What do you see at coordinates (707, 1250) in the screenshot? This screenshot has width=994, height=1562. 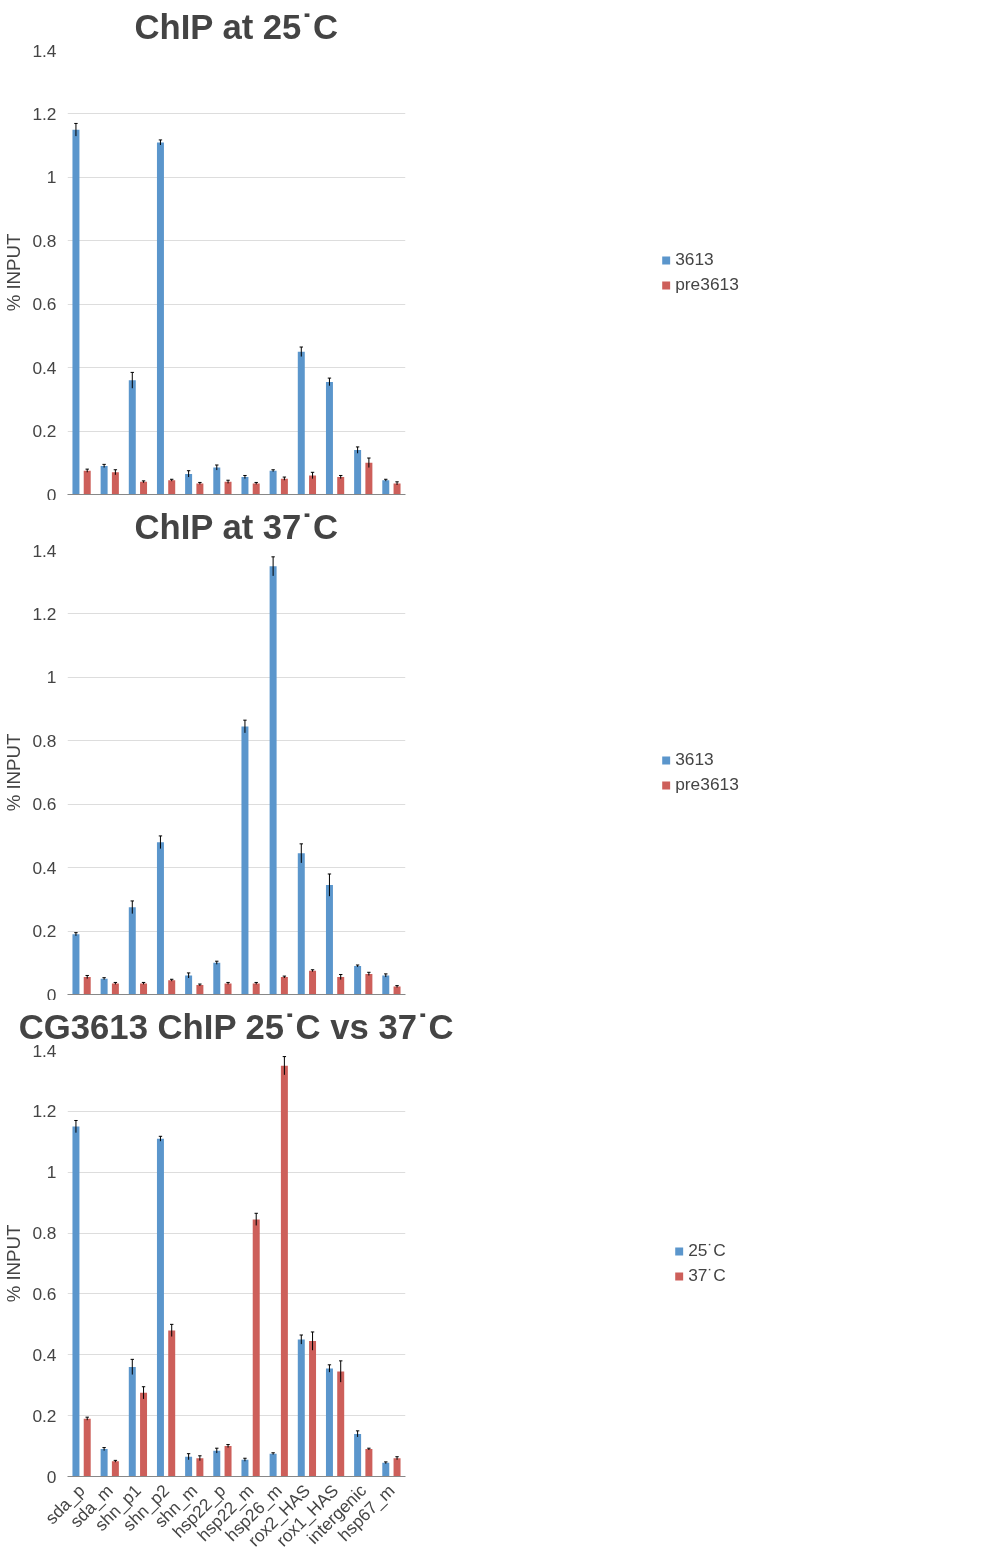 I see `legend-label: 25˙C` at bounding box center [707, 1250].